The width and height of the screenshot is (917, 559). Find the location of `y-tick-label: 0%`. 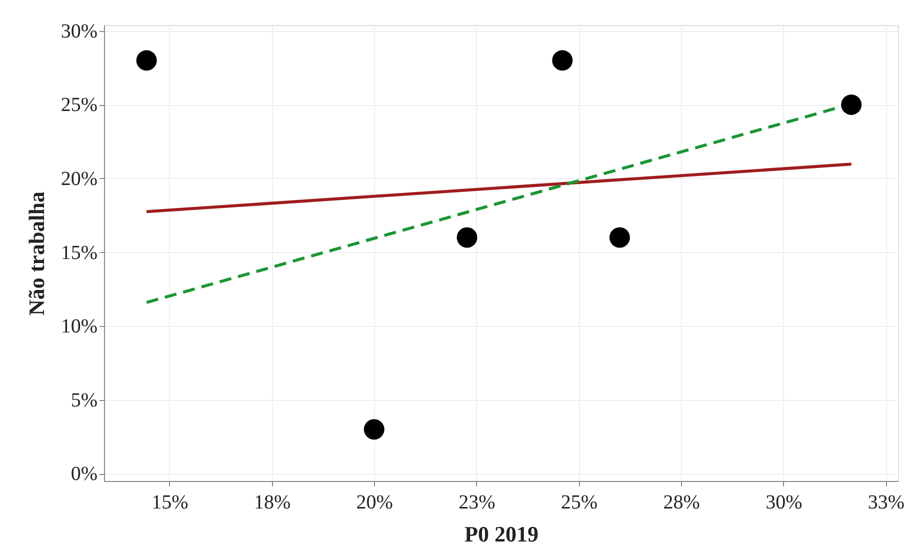

y-tick-label: 0% is located at coordinates (84, 474).